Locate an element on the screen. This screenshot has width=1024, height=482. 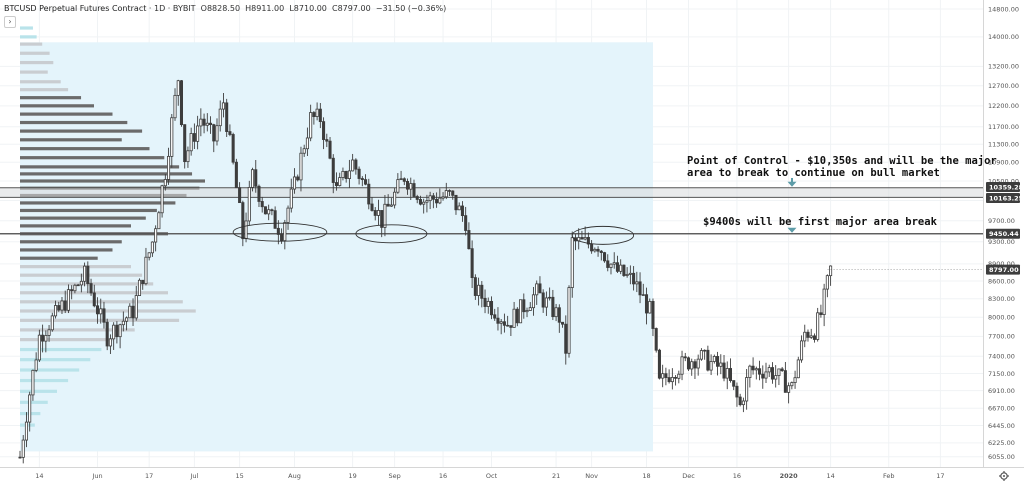
time-tick-label: Feb is located at coordinates (889, 476).